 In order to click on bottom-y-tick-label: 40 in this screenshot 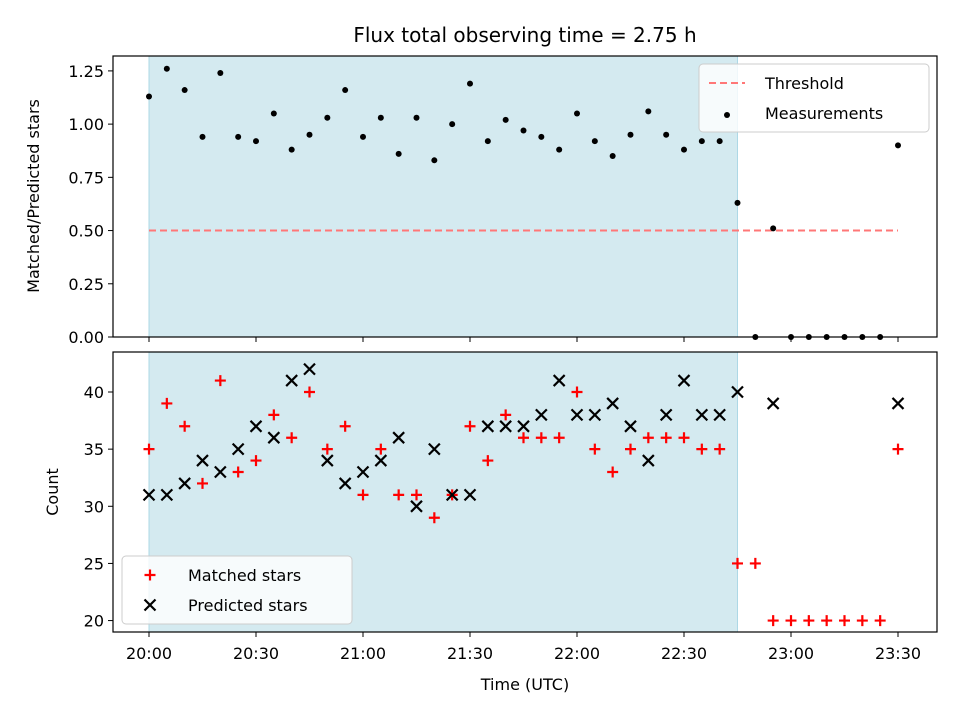, I will do `click(94, 392)`.